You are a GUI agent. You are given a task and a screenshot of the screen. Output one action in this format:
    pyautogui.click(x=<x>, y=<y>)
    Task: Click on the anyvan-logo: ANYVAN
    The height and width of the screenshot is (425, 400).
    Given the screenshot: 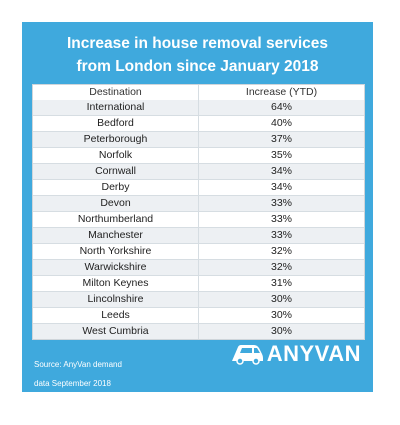 What is the action you would take?
    pyautogui.click(x=295, y=354)
    